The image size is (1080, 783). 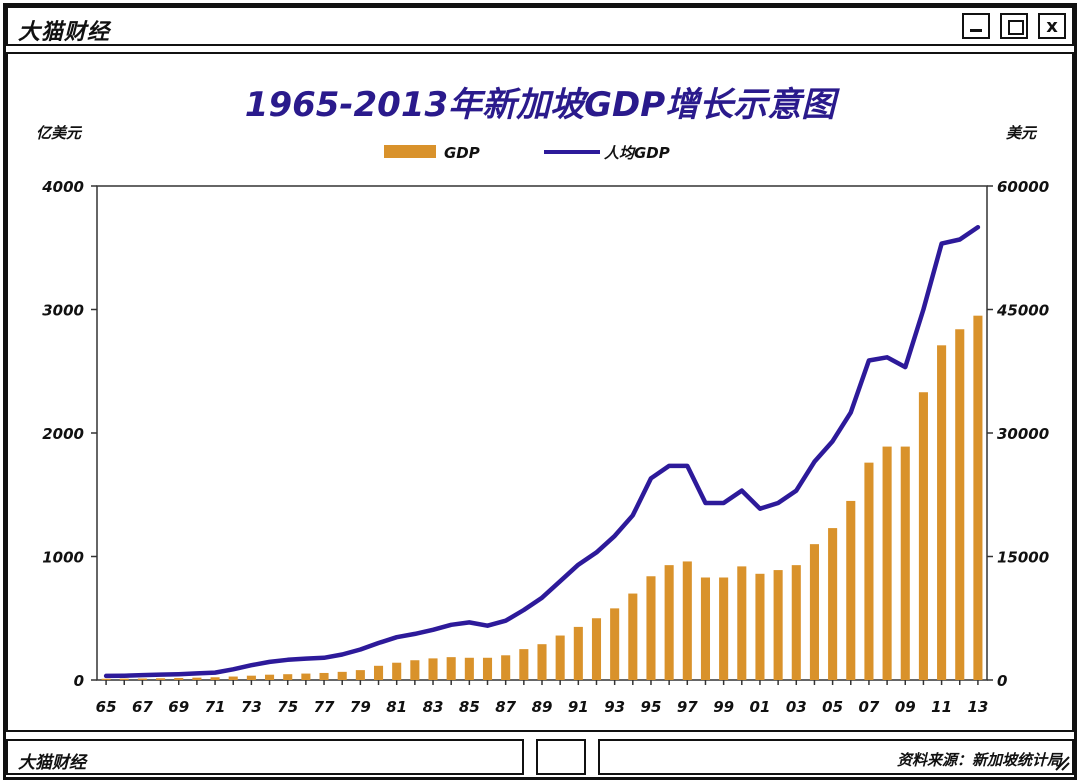 What do you see at coordinates (215, 707) in the screenshot?
I see `x-axis-tick-label: 71` at bounding box center [215, 707].